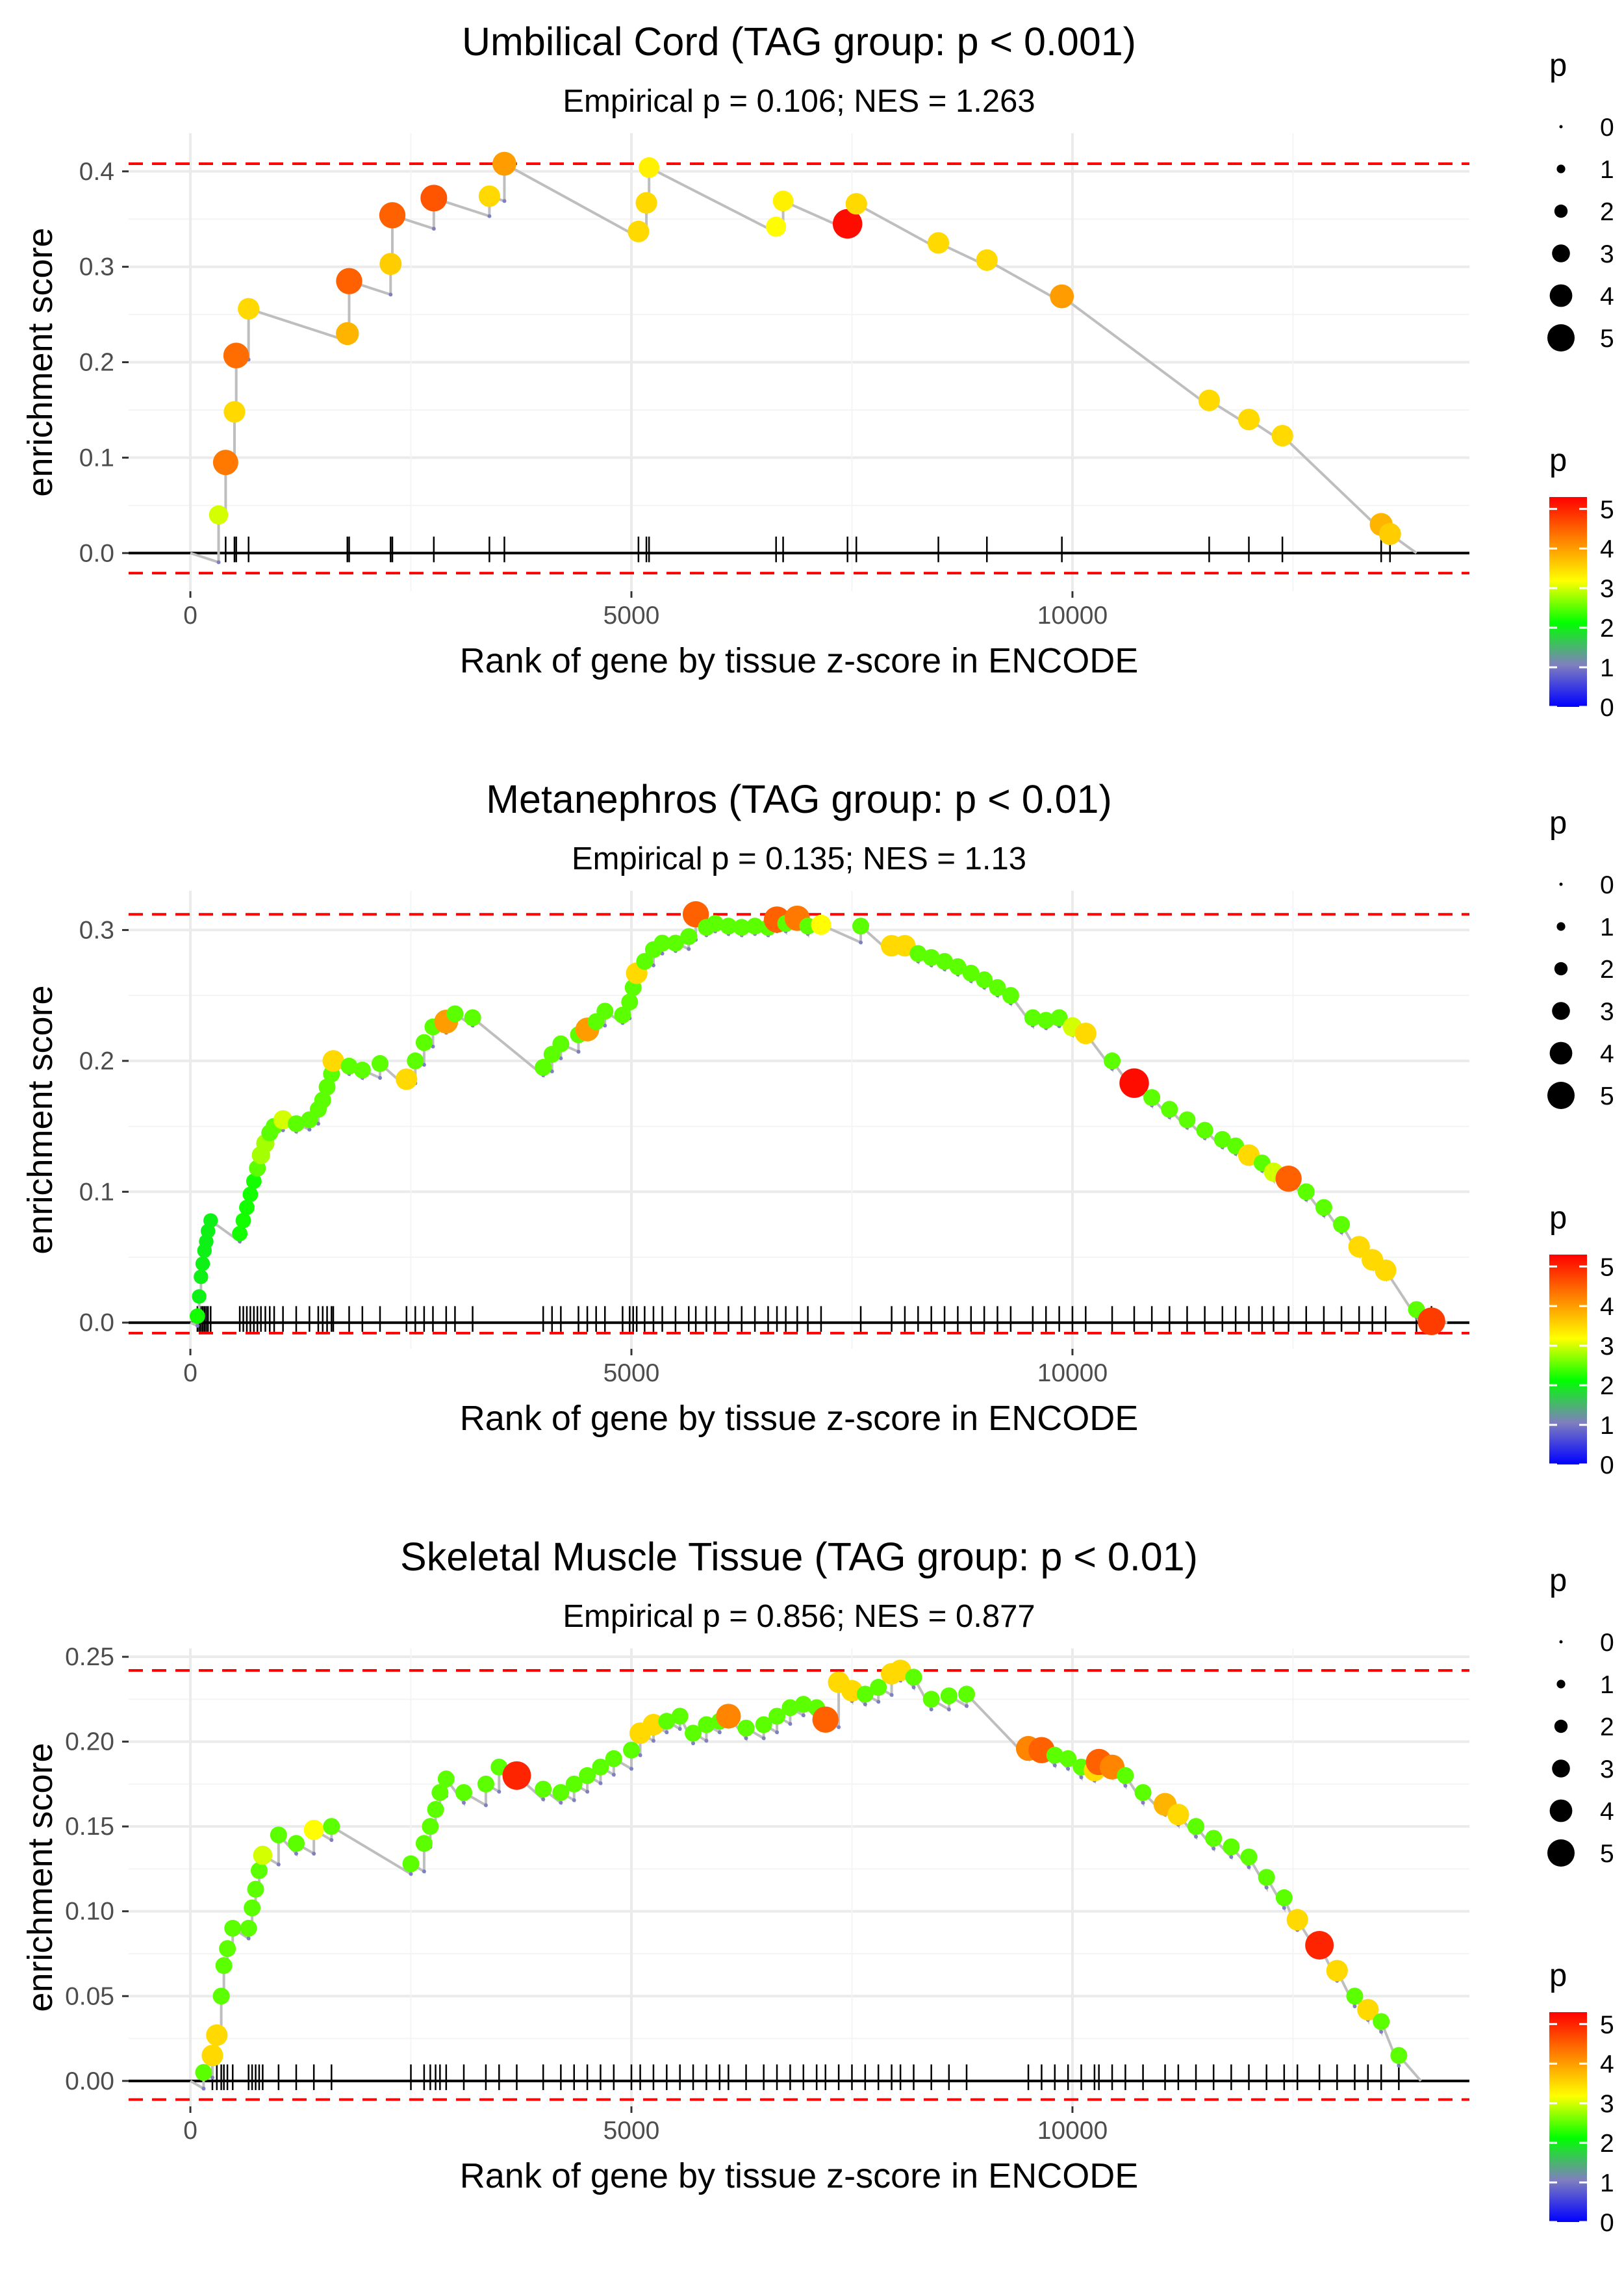 This screenshot has height=2274, width=1624. What do you see at coordinates (1607, 510) in the screenshot?
I see `color-legend-label: 5` at bounding box center [1607, 510].